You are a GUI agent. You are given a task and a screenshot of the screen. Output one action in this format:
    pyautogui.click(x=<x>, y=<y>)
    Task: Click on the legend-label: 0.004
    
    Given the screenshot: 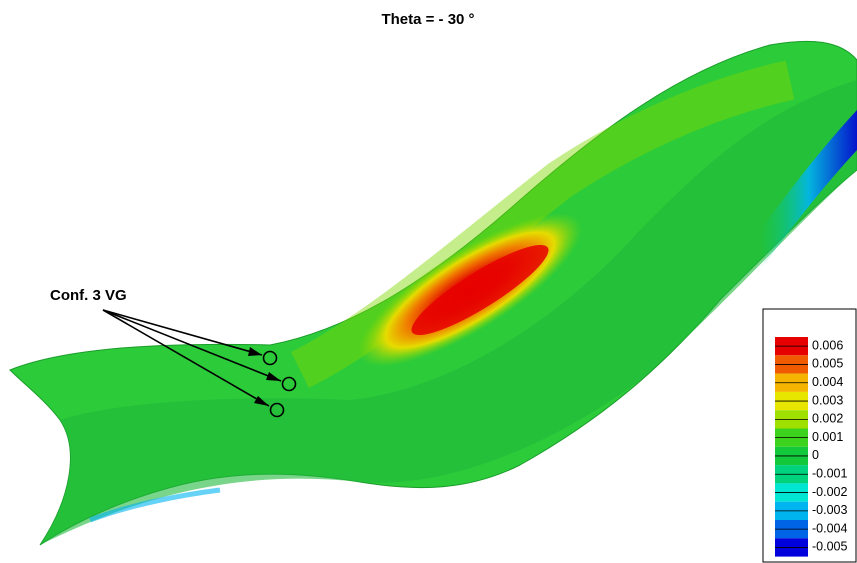 What is the action you would take?
    pyautogui.click(x=827, y=382)
    